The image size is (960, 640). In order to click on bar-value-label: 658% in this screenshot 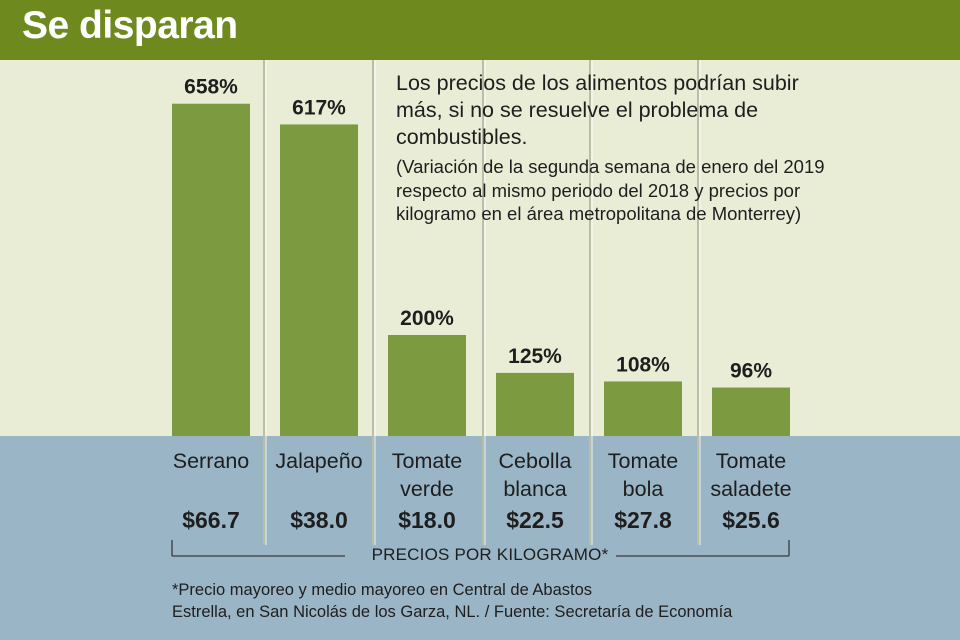, I will do `click(211, 87)`.